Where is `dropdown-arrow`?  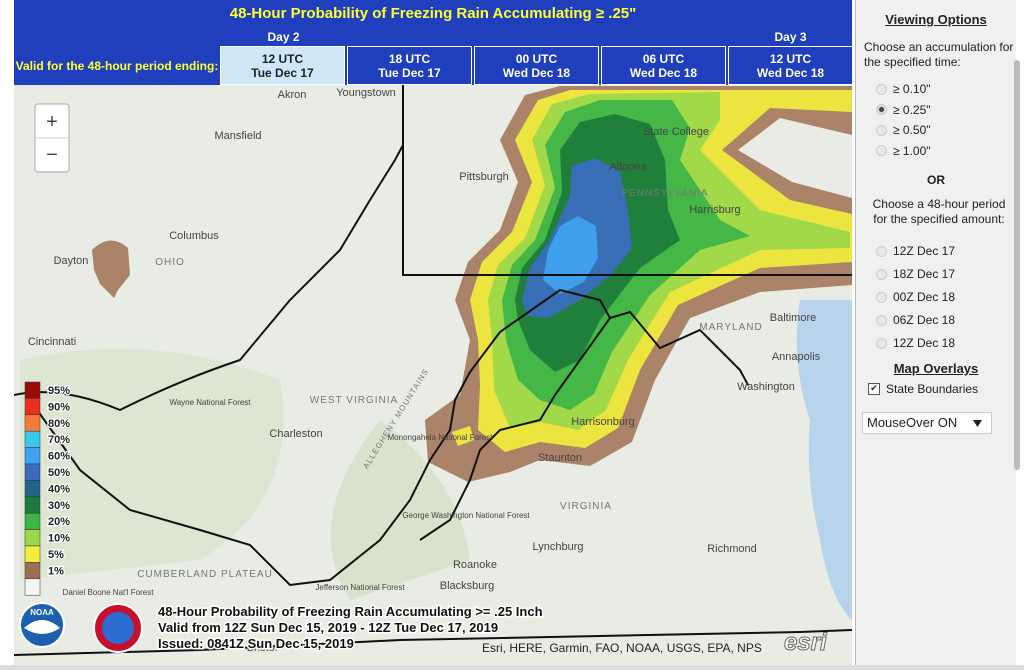
dropdown-arrow is located at coordinates (978, 424).